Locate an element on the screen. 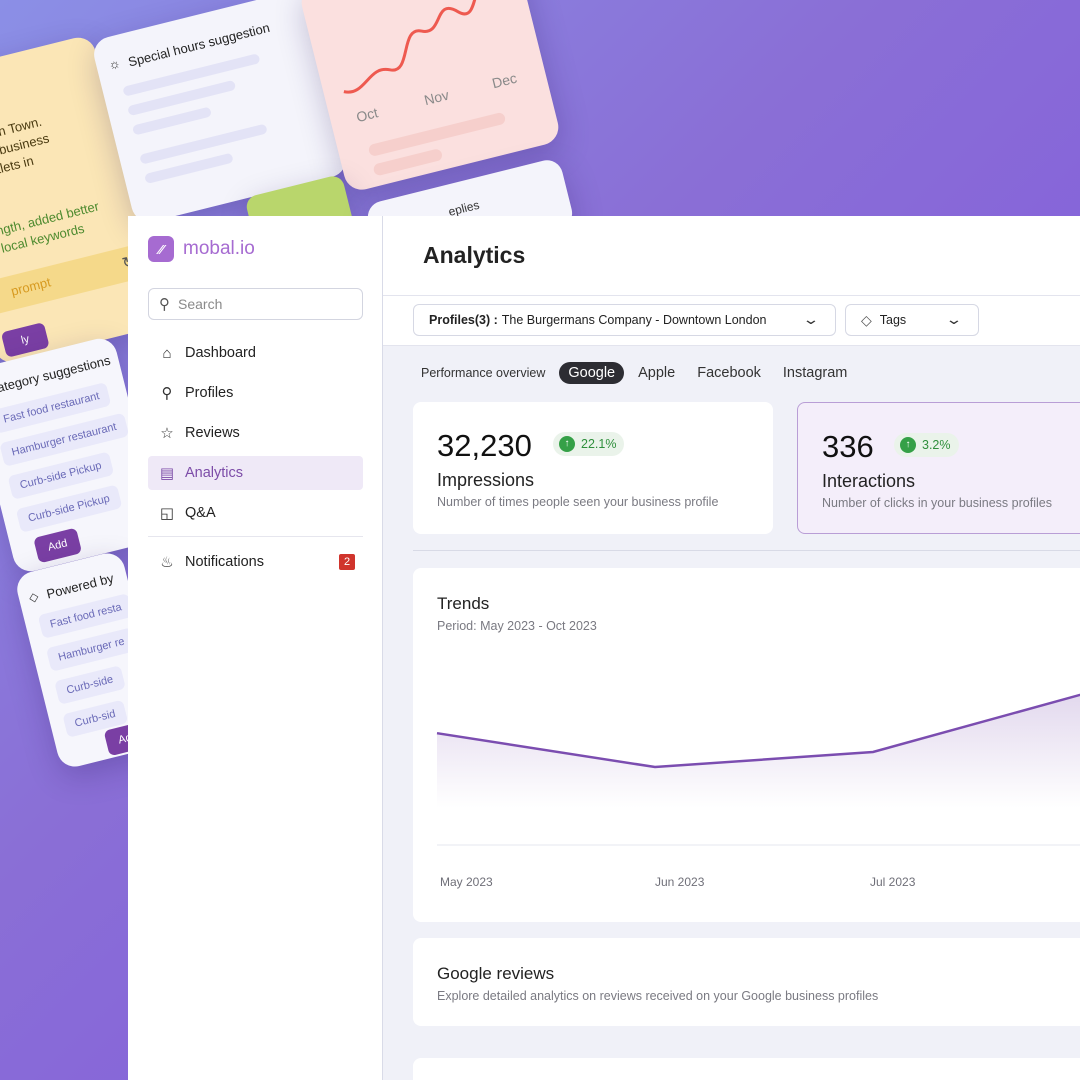  add-button: Add is located at coordinates (58, 545).